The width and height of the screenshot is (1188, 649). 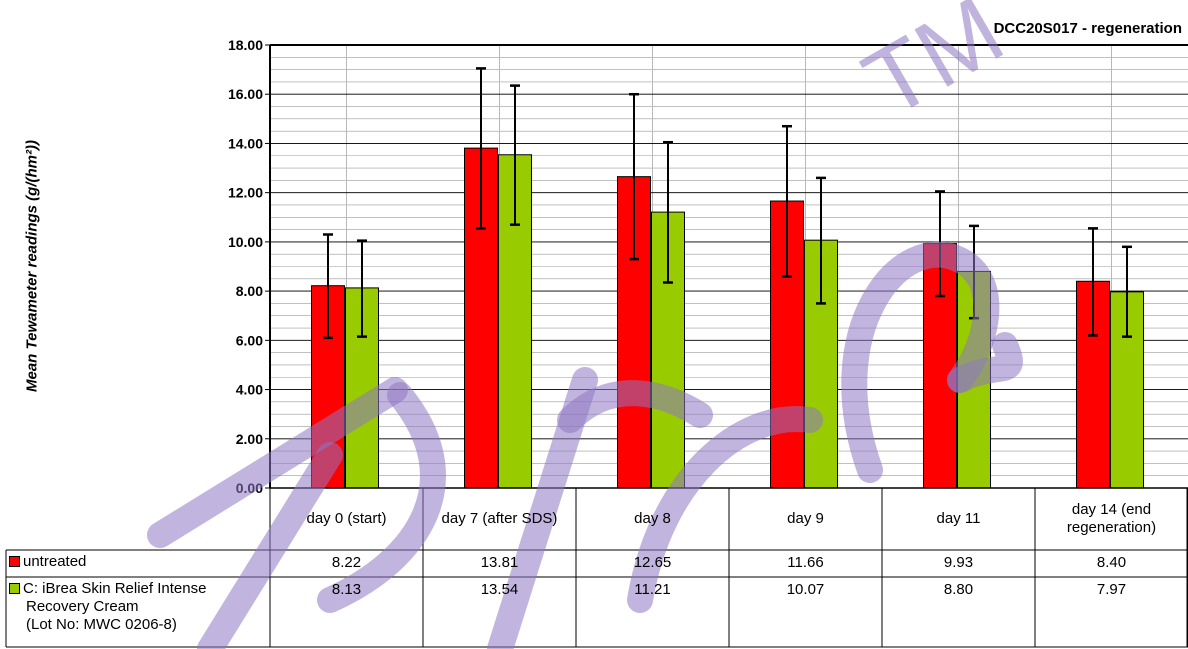 I want to click on table-value: 8.80, so click(x=958, y=589).